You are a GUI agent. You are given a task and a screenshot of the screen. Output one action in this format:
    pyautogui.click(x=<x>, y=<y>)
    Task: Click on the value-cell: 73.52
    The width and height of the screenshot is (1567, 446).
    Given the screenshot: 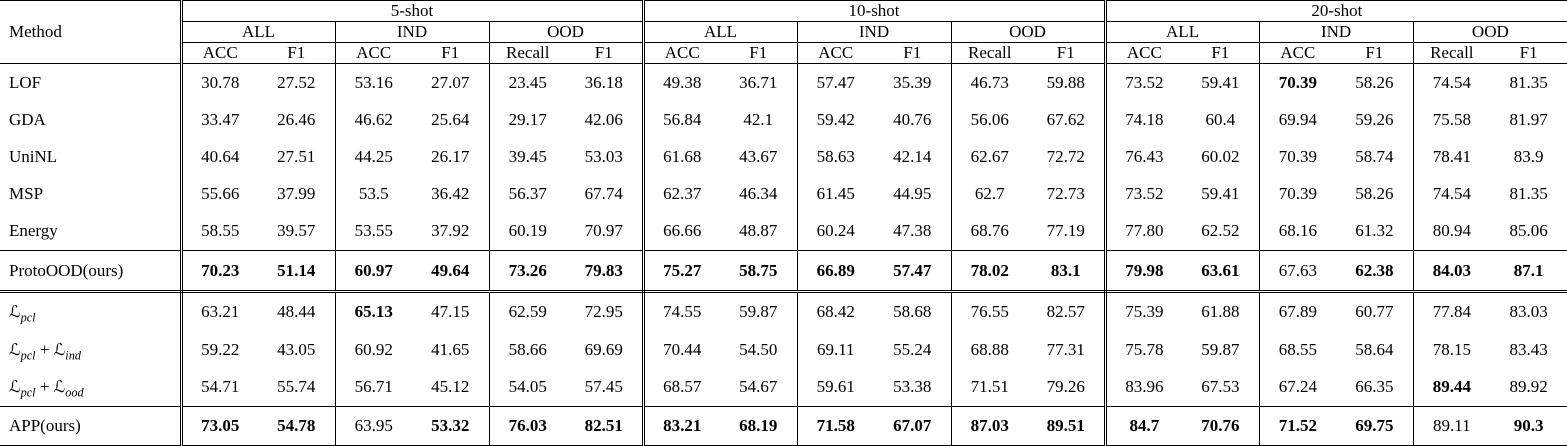 What is the action you would take?
    pyautogui.click(x=1144, y=82)
    